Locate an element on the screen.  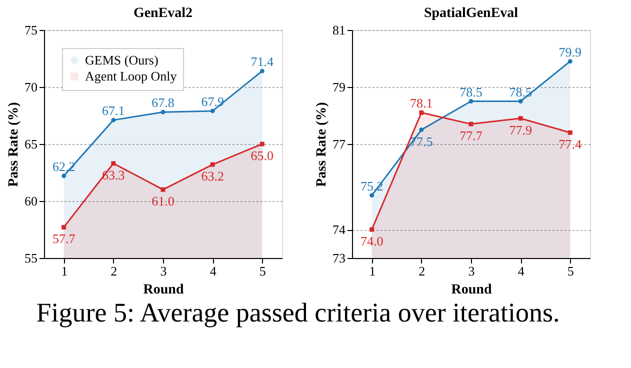
data-label: 78.1 is located at coordinates (421, 103).